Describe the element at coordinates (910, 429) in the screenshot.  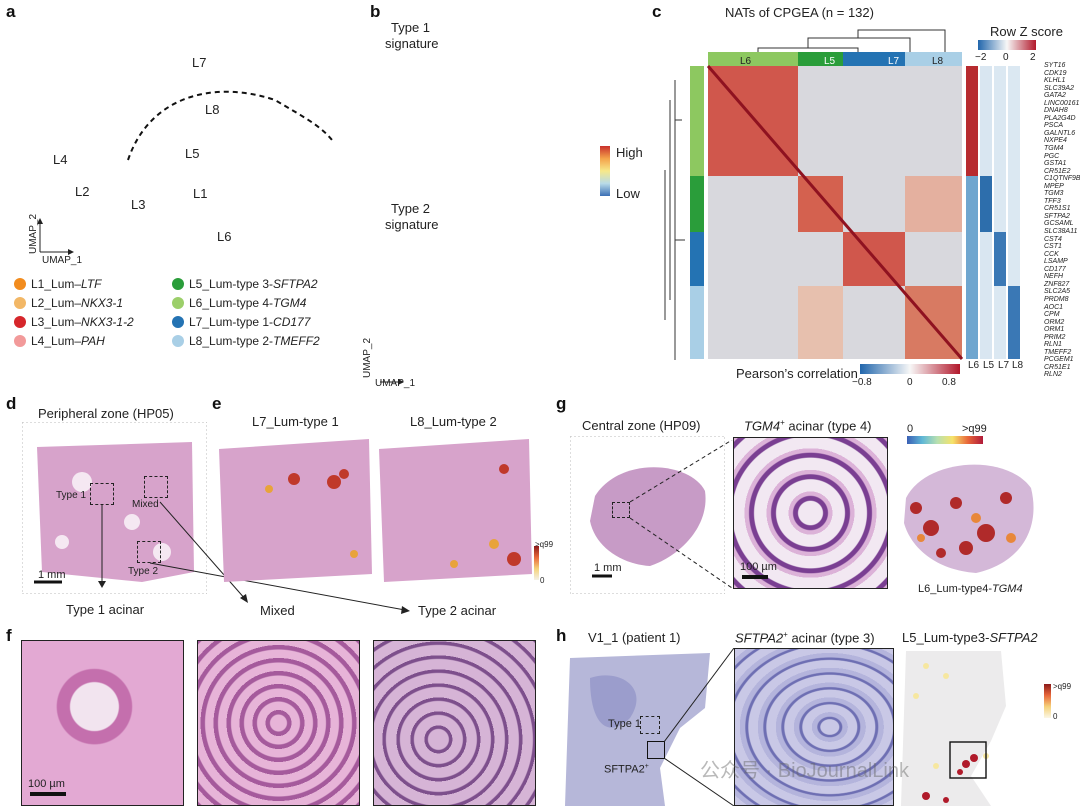
I see `g-colorbar-min: 0` at that location.